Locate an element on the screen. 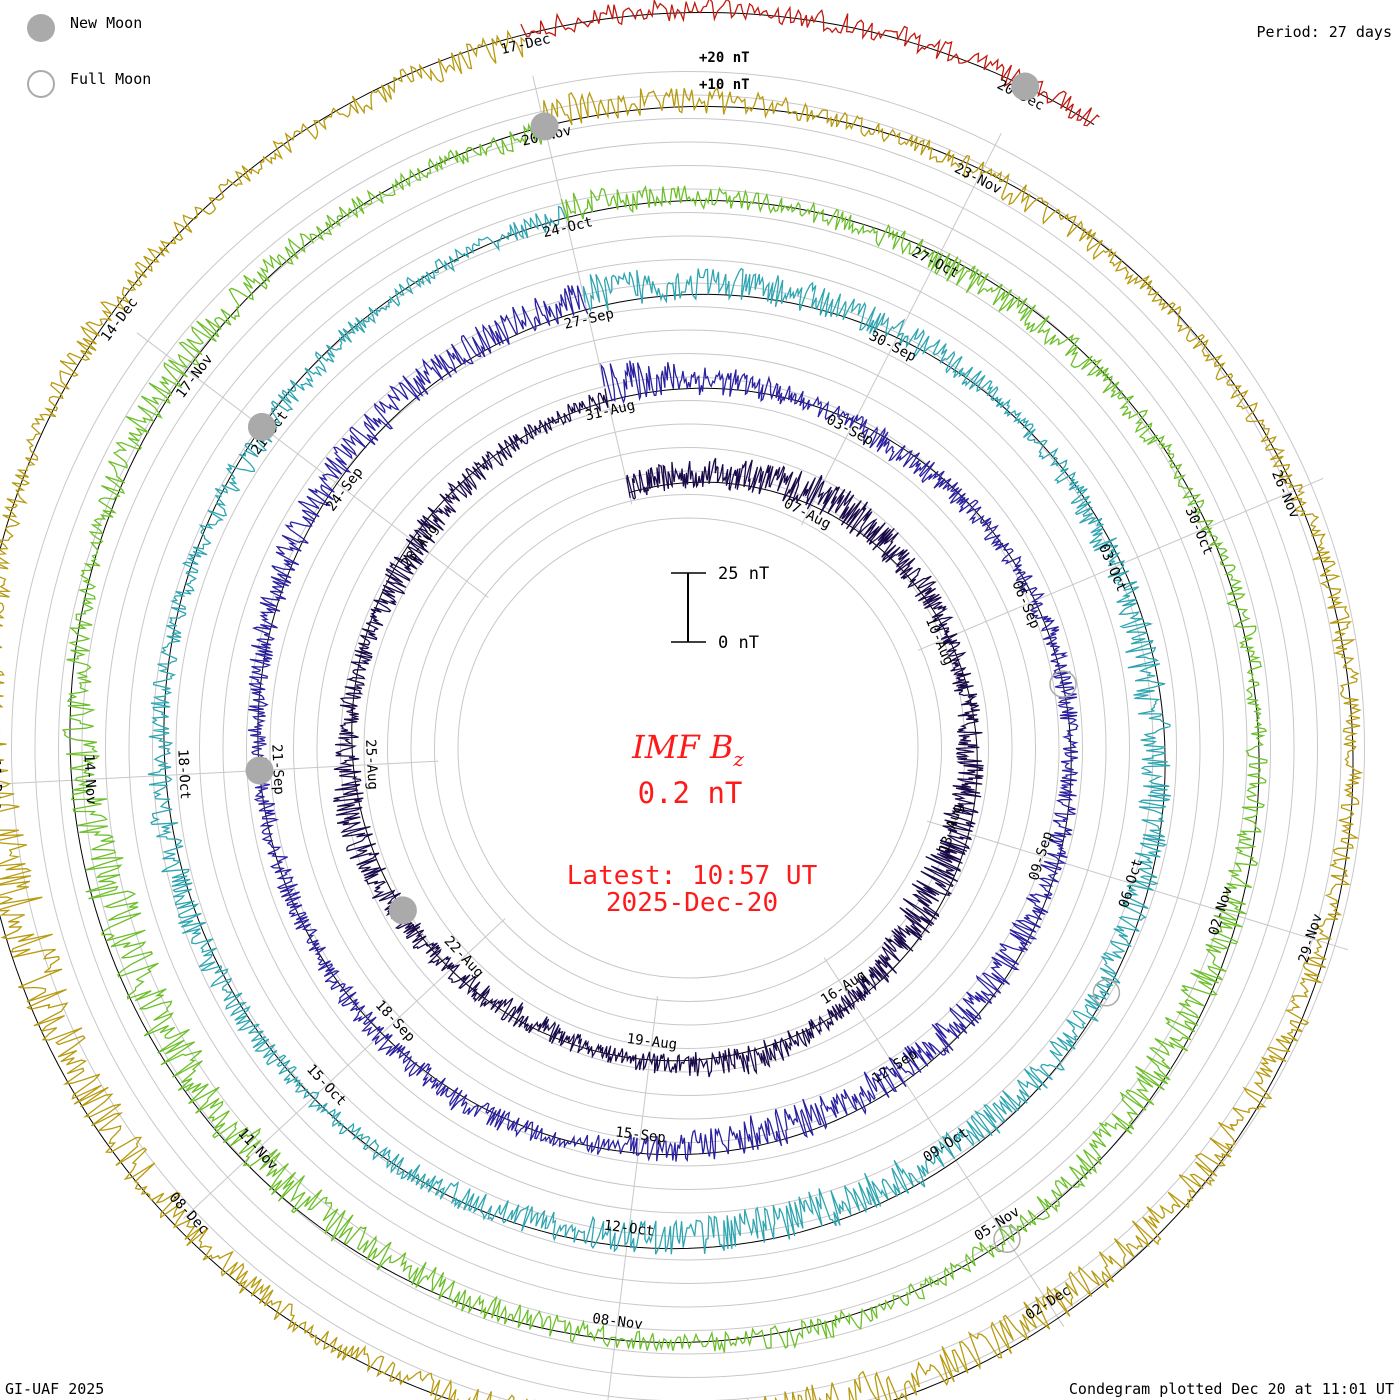  grid-ring is located at coordinates (688, 748).